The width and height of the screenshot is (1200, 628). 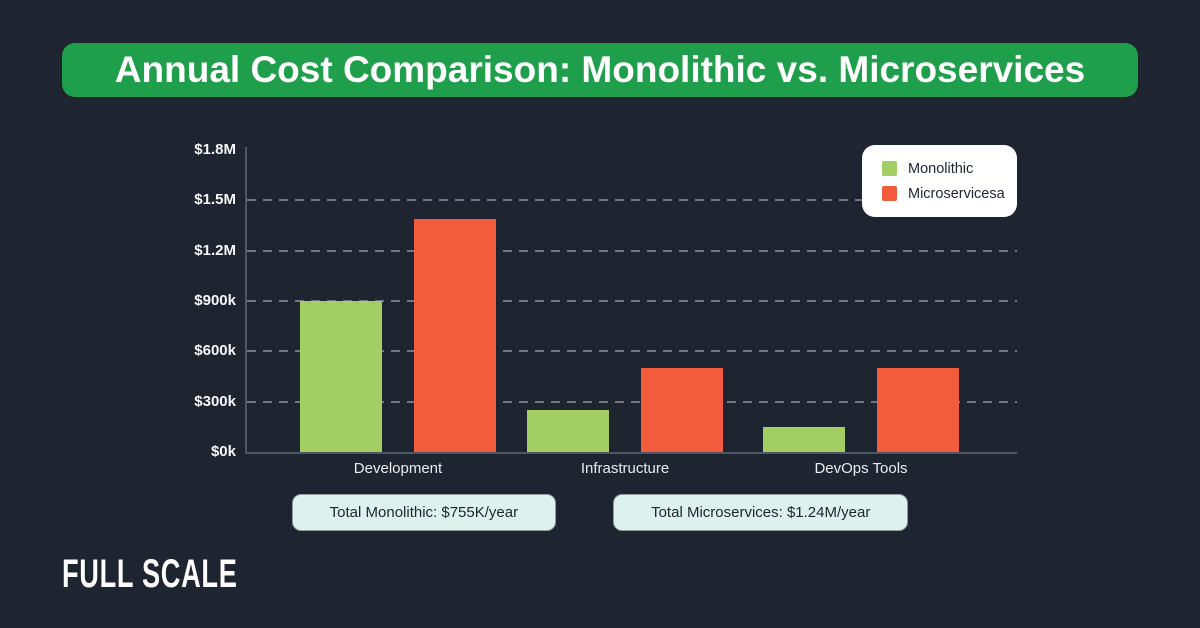 What do you see at coordinates (889, 168) in the screenshot?
I see `monolithic-color-swatch` at bounding box center [889, 168].